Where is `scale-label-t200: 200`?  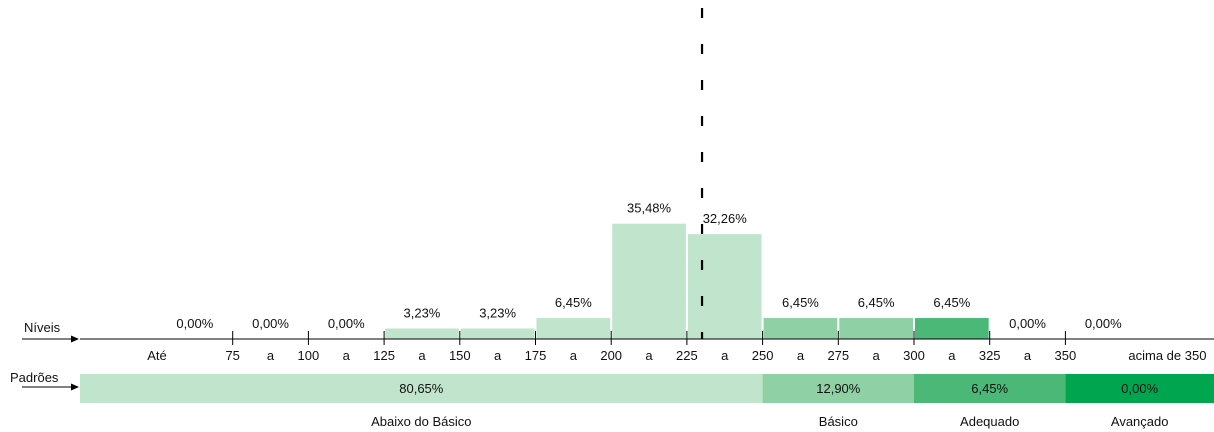 scale-label-t200: 200 is located at coordinates (611, 355).